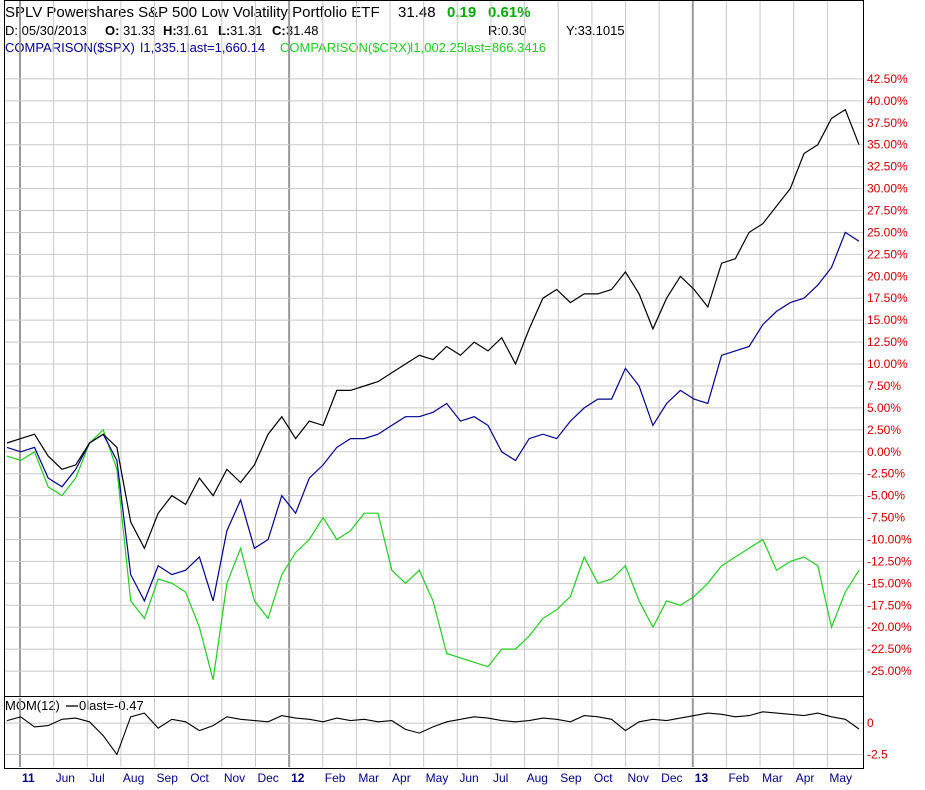 The height and width of the screenshot is (790, 925). I want to click on y-tick-label: 12.50%, so click(887, 342).